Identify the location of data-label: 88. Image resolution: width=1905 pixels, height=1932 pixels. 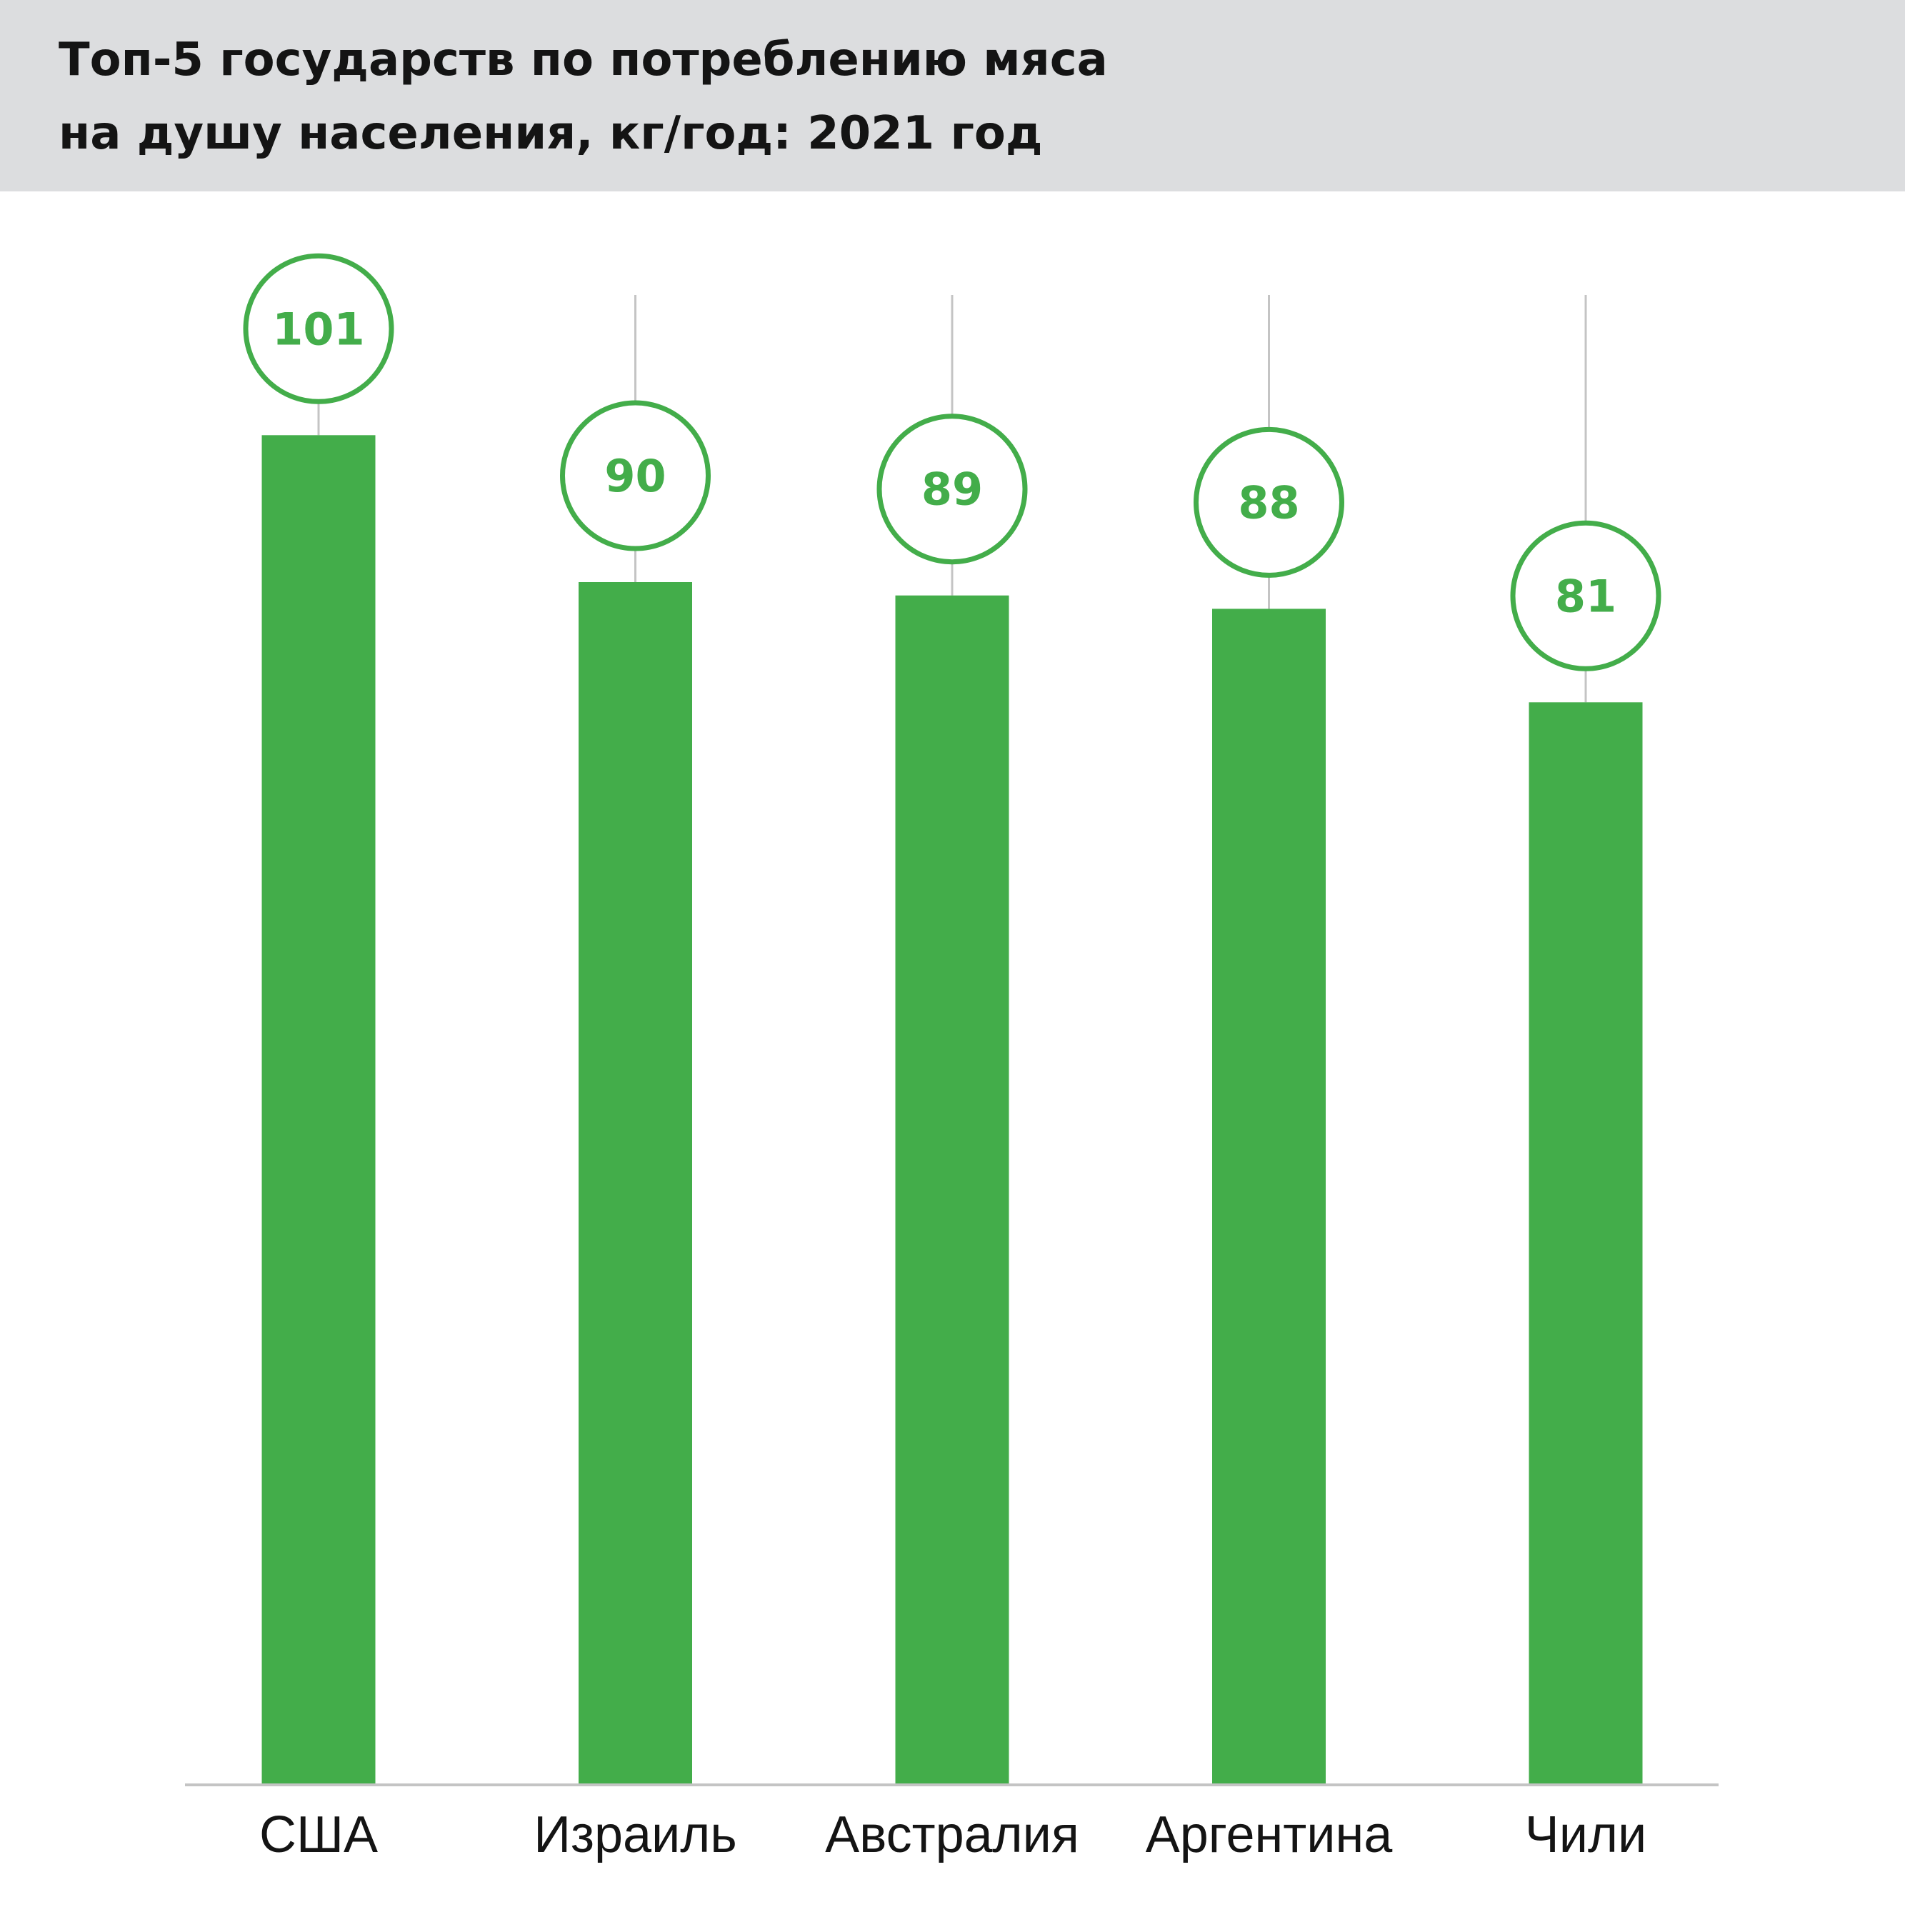
(1268, 502).